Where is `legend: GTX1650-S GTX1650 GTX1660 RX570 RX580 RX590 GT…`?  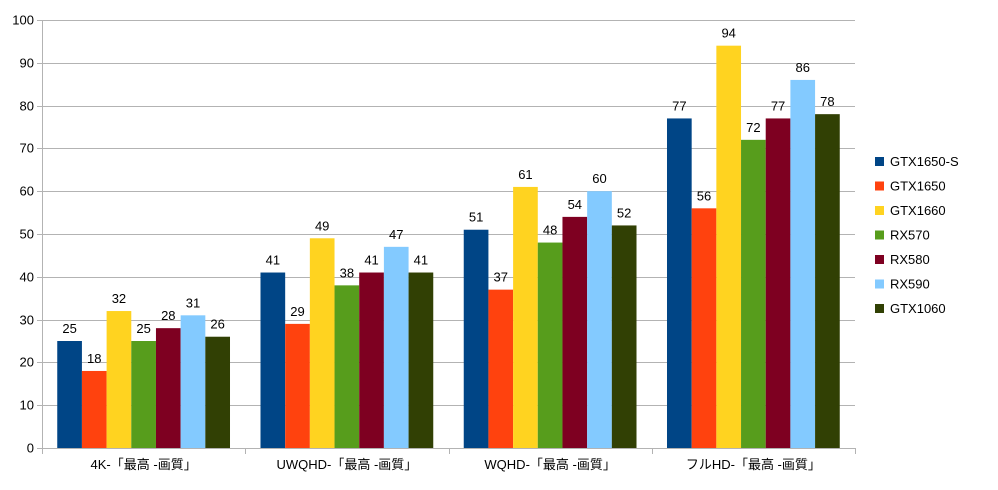
legend: GTX1650-S GTX1650 GTX1660 RX570 RX580 RX590 GT… is located at coordinates (917, 235).